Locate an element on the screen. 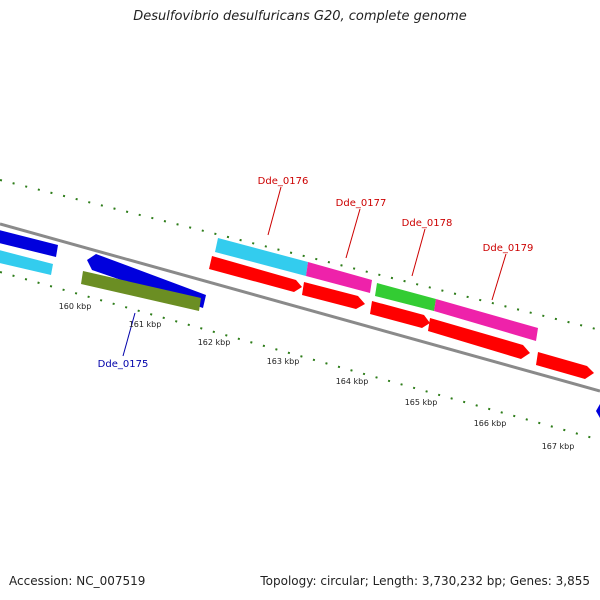 The image size is (600, 600). scale-tick-label: 167 kbp is located at coordinates (558, 446).